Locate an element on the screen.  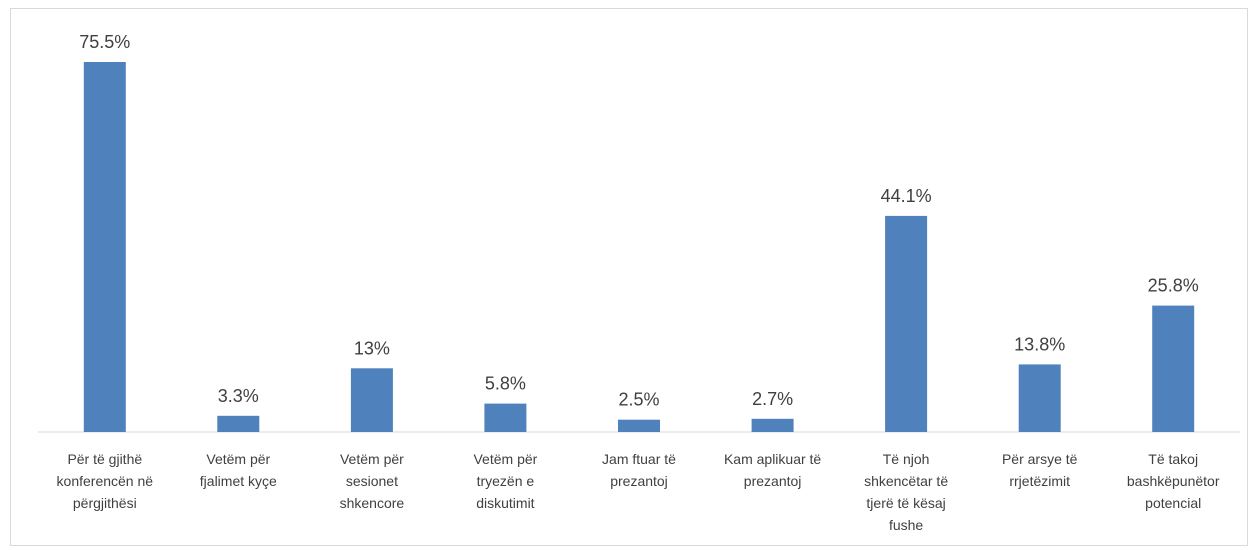
category-label-6: Kam aplikuar të prezantoj is located at coordinates (772, 470).